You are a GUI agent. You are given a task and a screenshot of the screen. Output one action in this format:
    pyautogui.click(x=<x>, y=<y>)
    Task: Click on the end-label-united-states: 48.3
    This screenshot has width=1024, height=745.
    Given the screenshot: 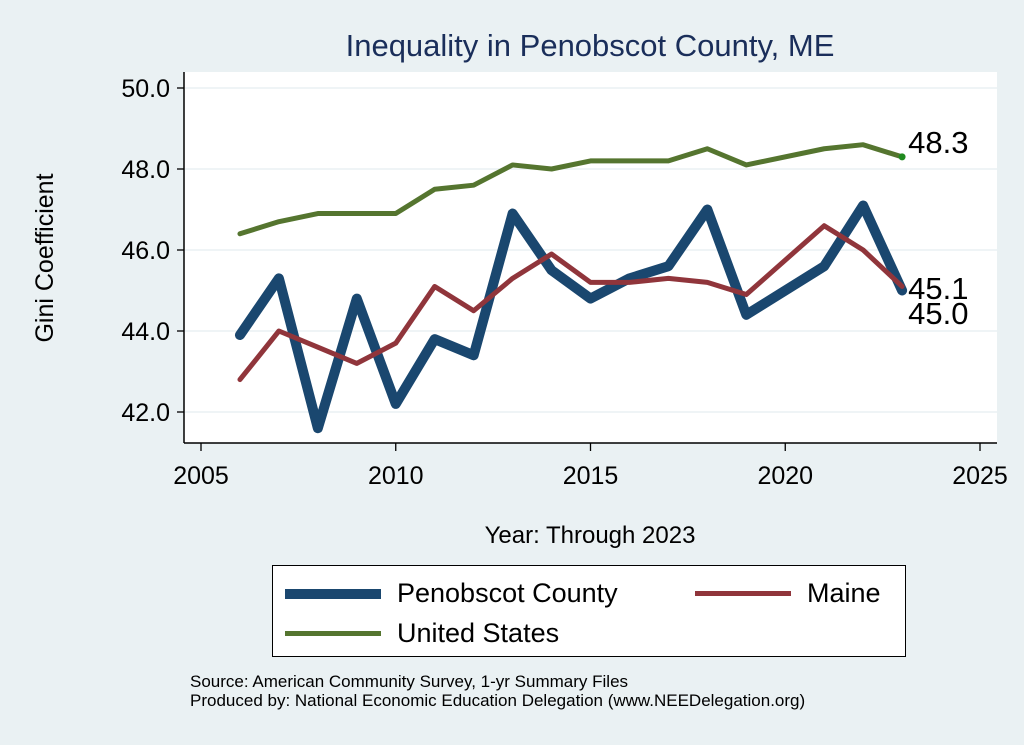 What is the action you would take?
    pyautogui.click(x=938, y=142)
    